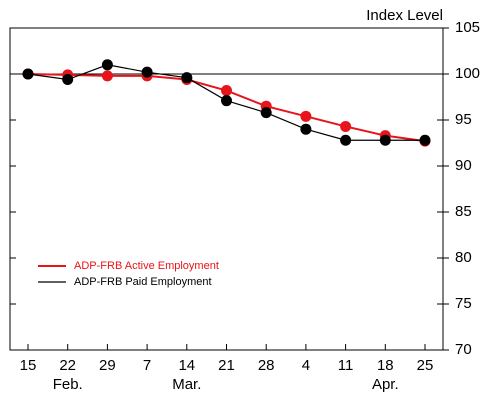  What do you see at coordinates (467, 73) in the screenshot?
I see `y-tick-label: 100` at bounding box center [467, 73].